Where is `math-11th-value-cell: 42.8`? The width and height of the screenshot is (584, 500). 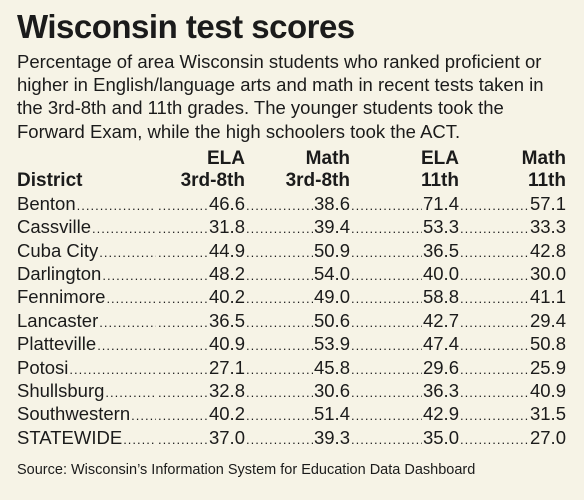
math-11th-value-cell: 42.8 is located at coordinates (512, 251).